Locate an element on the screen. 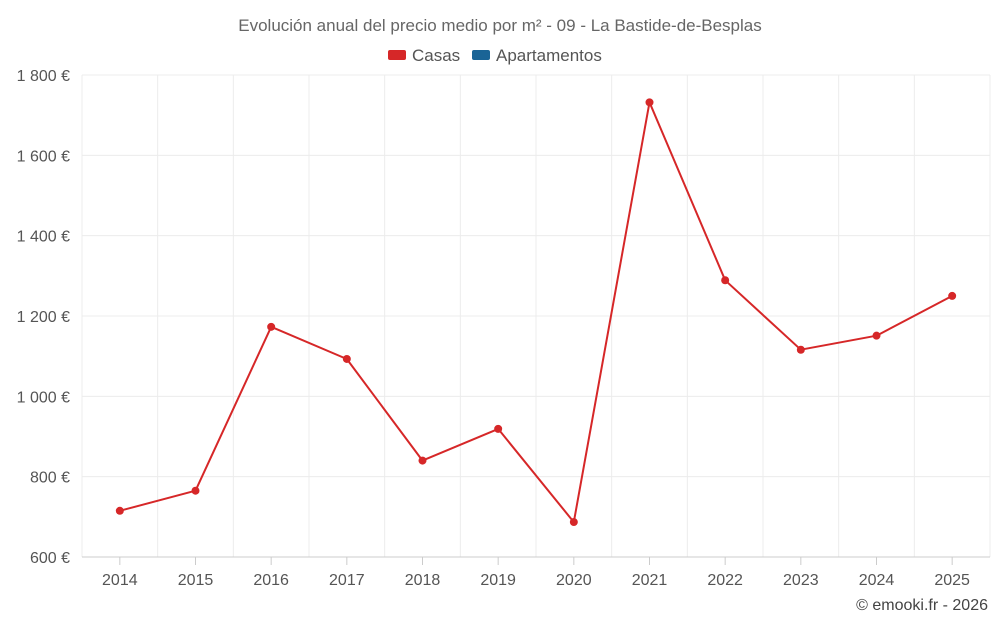 This screenshot has height=625, width=1000. y-tick-label: 1 800 € is located at coordinates (43, 76).